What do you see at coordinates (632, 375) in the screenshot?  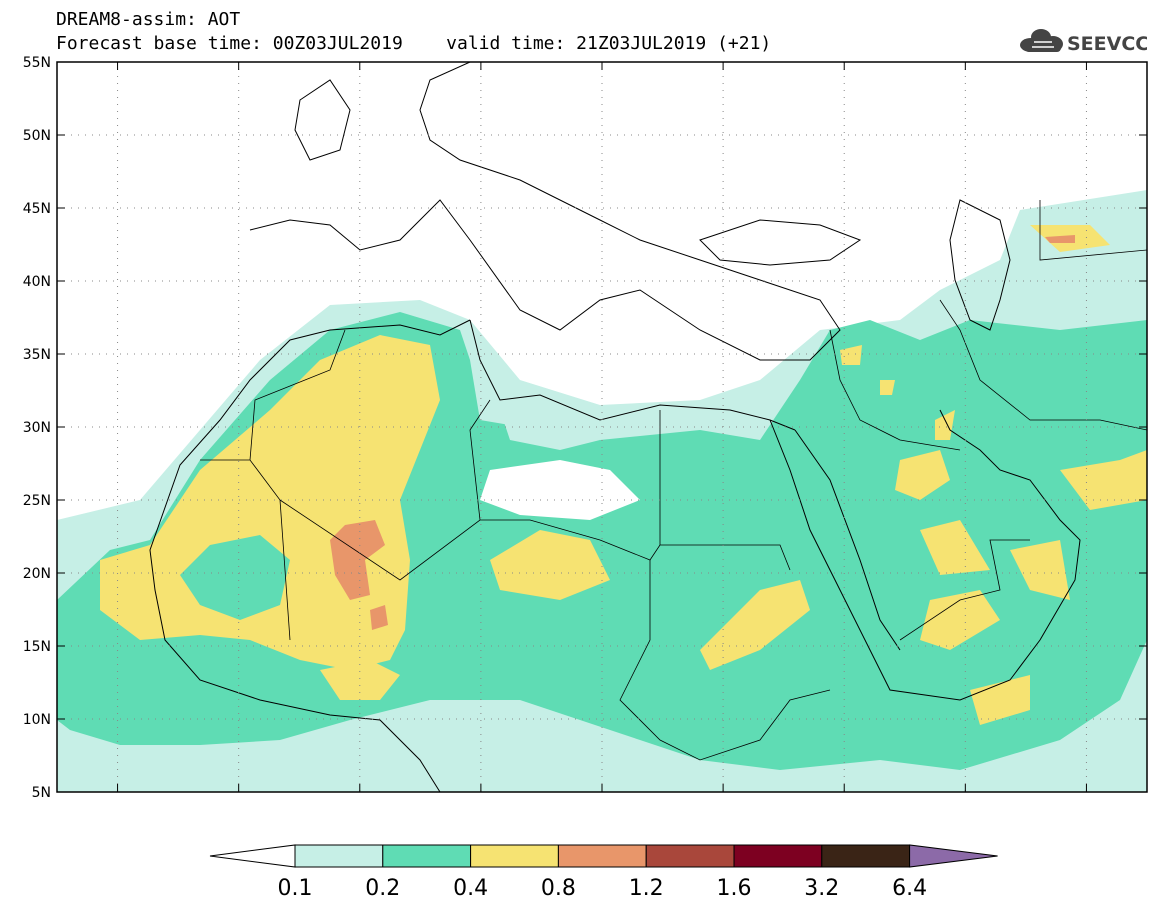 I see `coastline-med-south` at bounding box center [632, 375].